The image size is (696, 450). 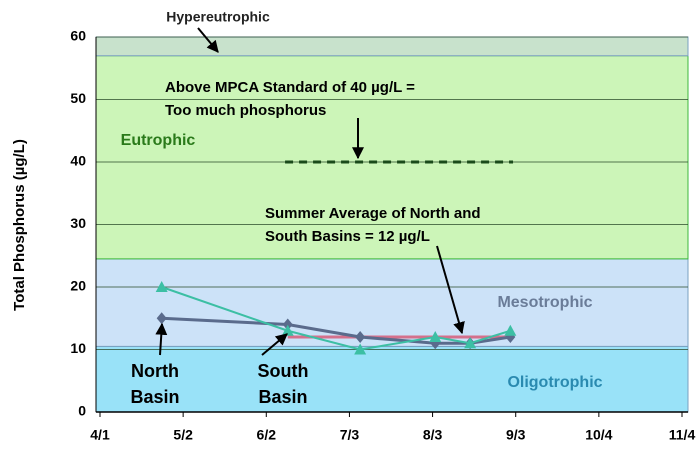 I want to click on x-tick-label: 11/4, so click(x=682, y=435).